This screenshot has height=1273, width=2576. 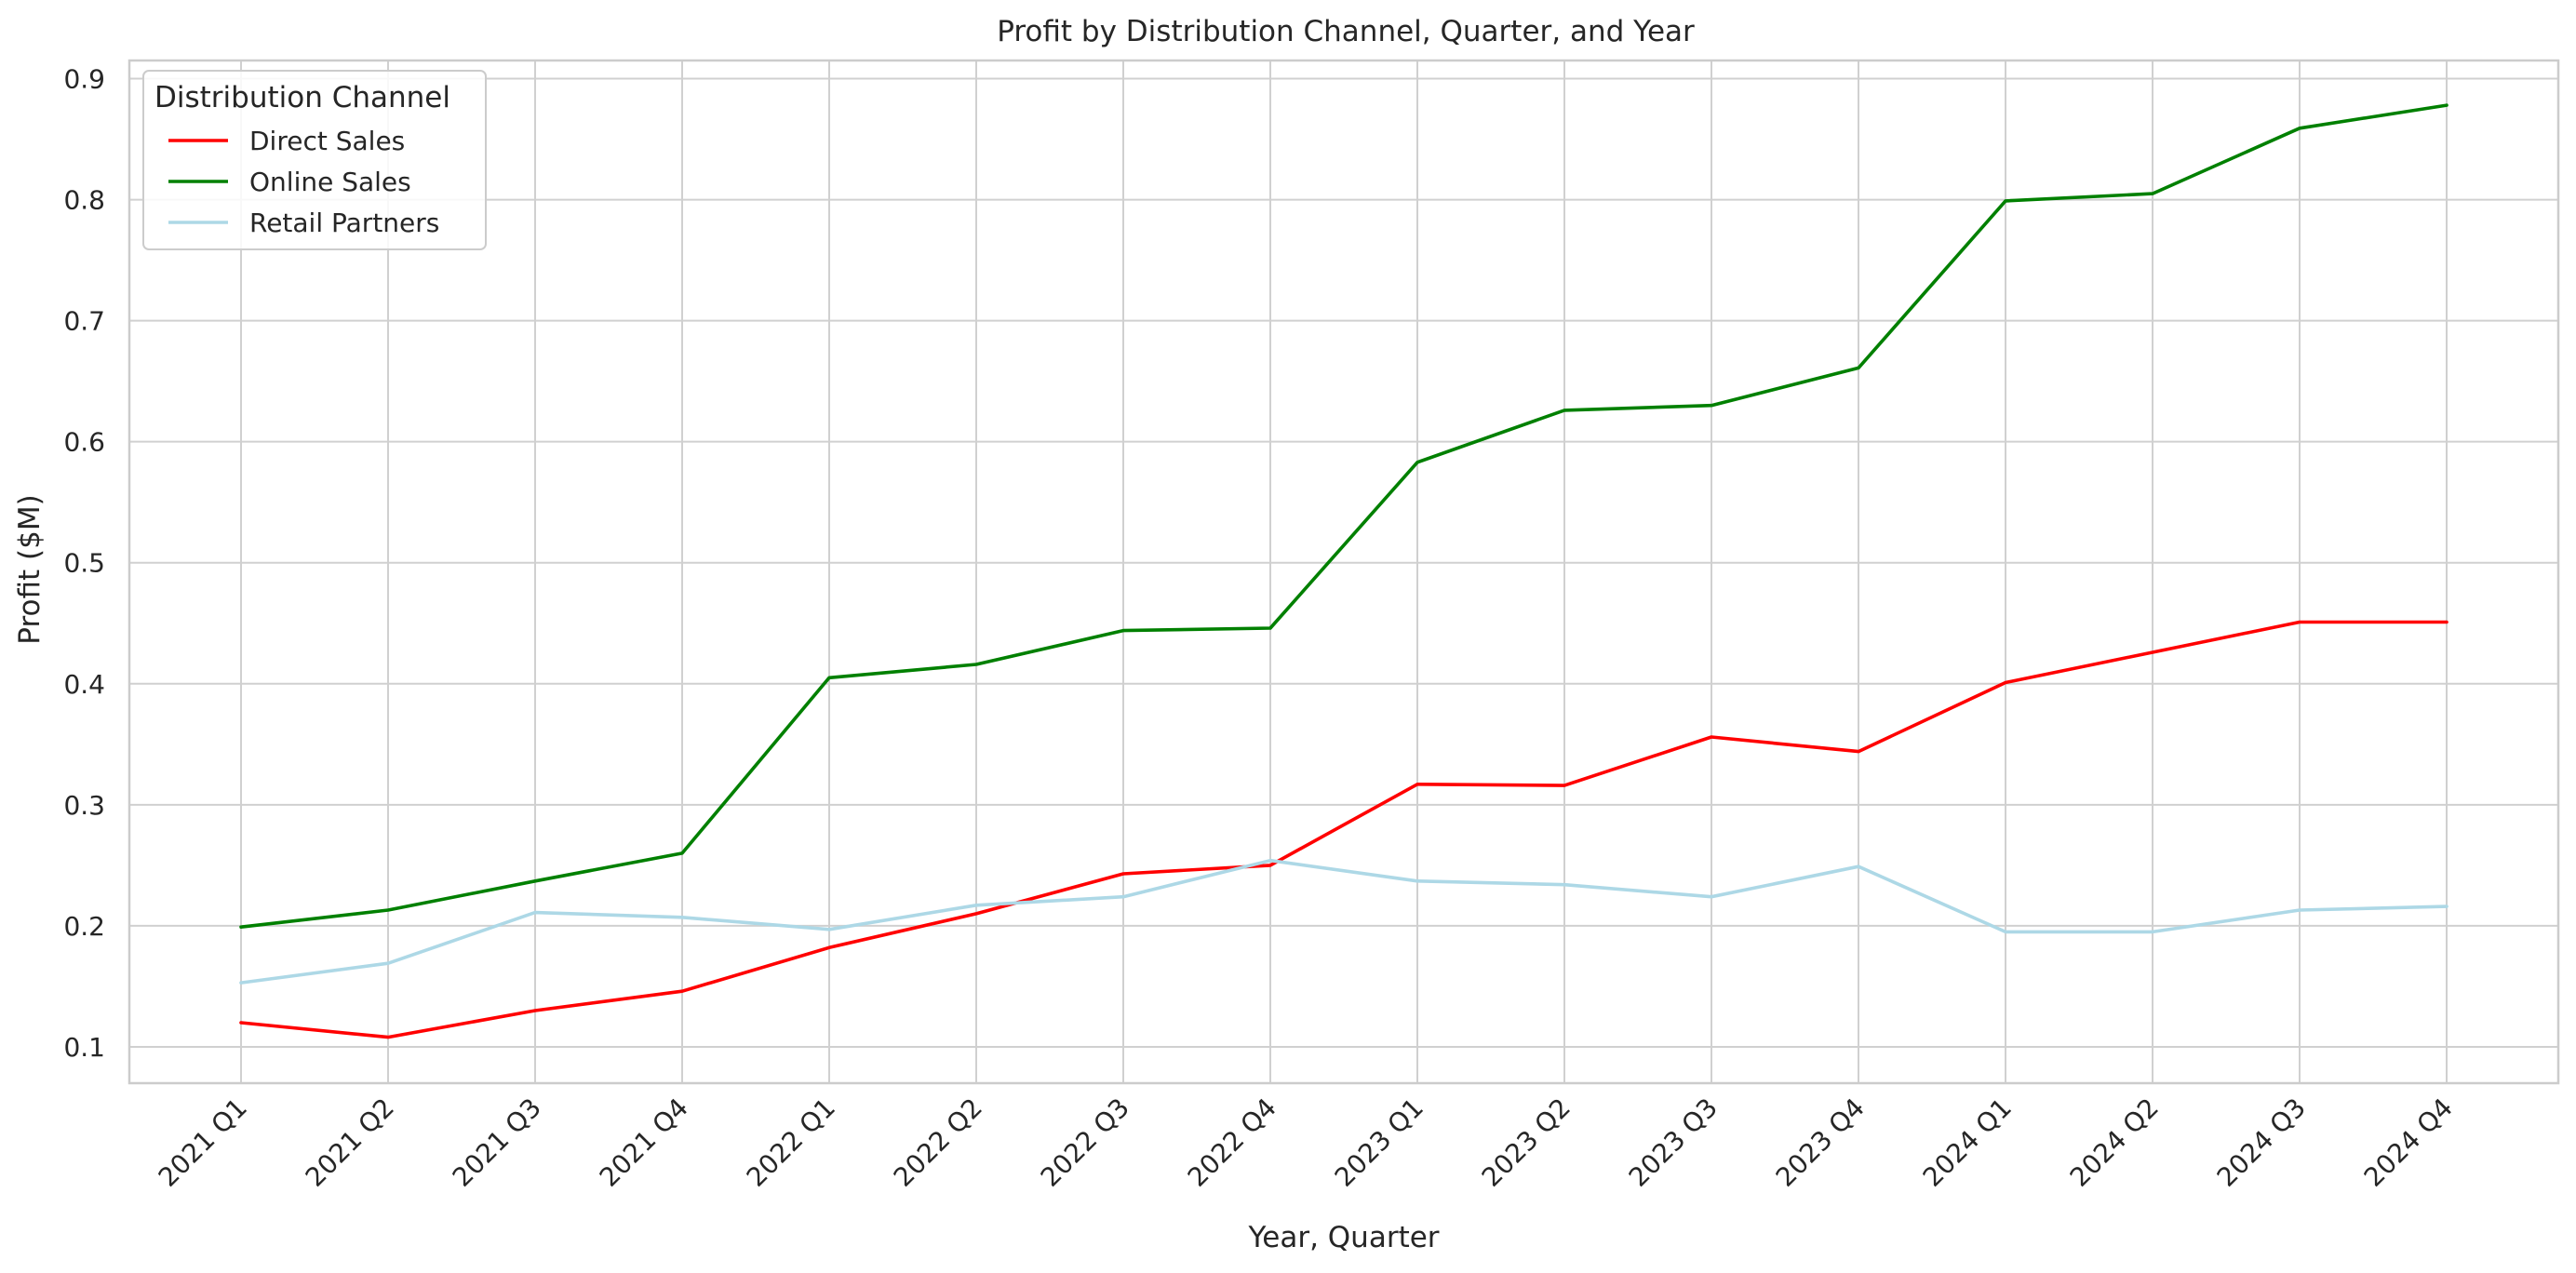 I want to click on x-tick-label: 2021 Q1, so click(x=203, y=1142).